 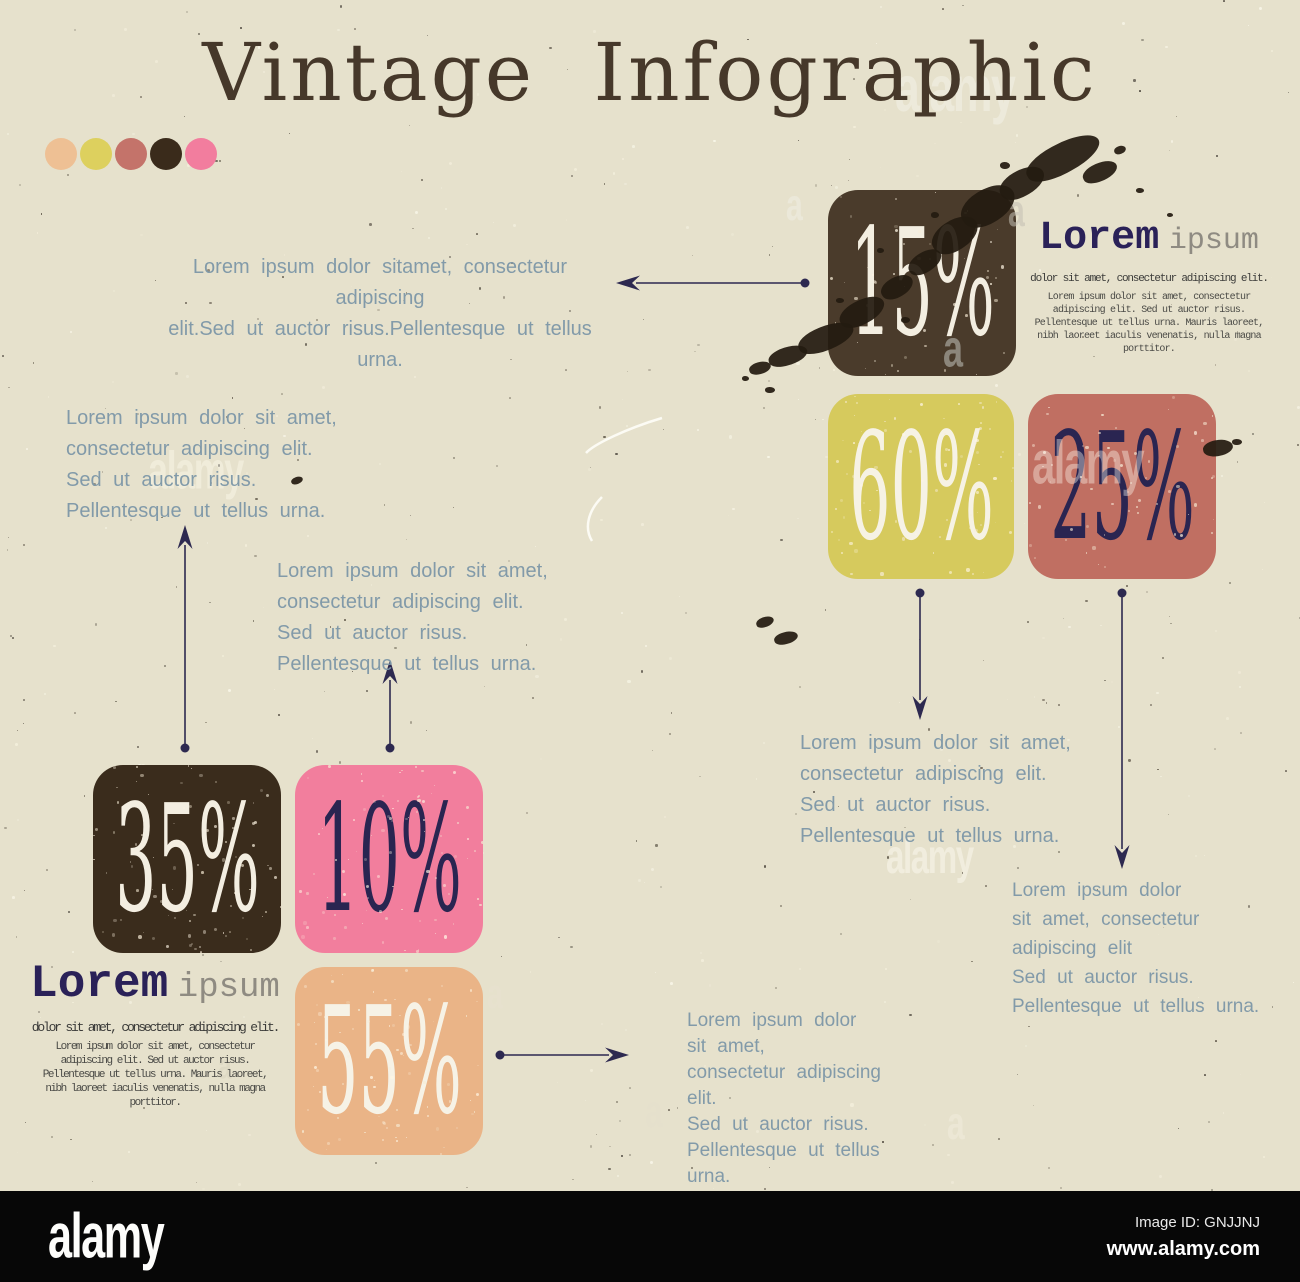 What do you see at coordinates (922, 283) in the screenshot?
I see `stat-value-15: 15%` at bounding box center [922, 283].